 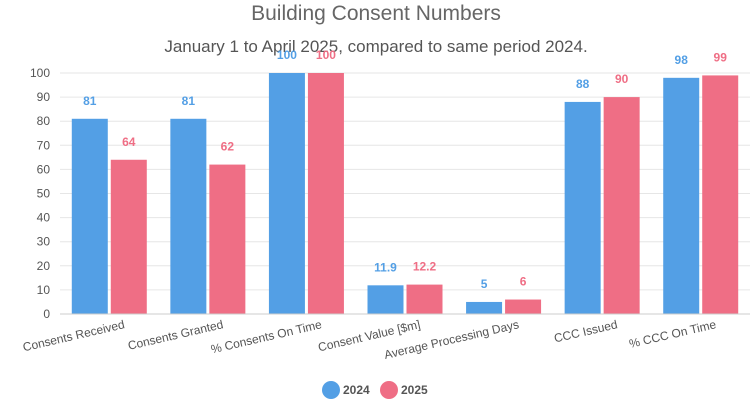 What do you see at coordinates (44, 121) in the screenshot?
I see `y-tick-label: 80` at bounding box center [44, 121].